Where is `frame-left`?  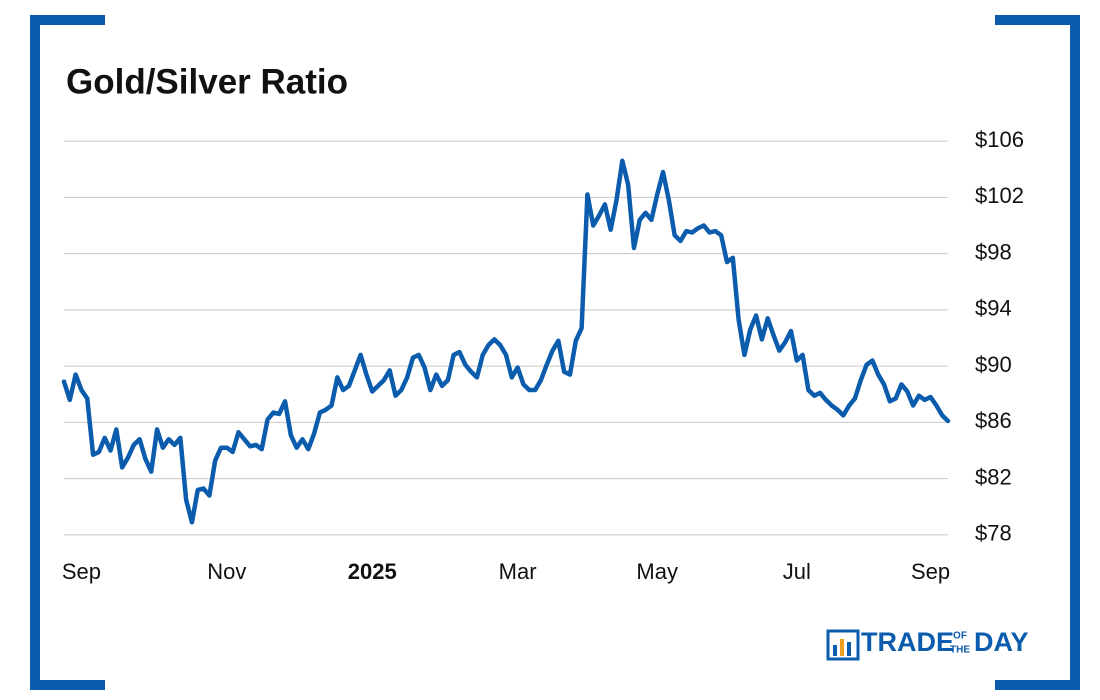 frame-left is located at coordinates (67, 352).